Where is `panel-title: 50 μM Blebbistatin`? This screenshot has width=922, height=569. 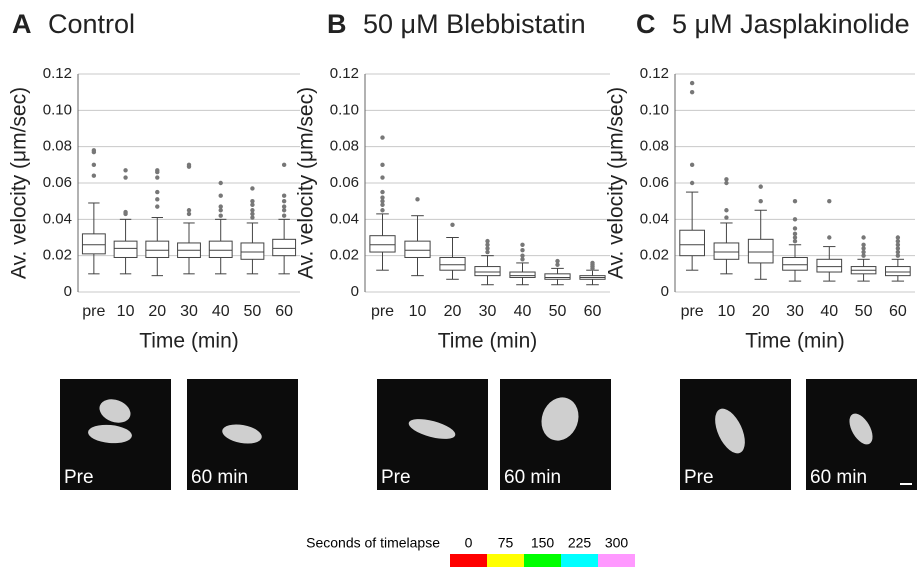
panel-title: 50 μM Blebbistatin is located at coordinates (474, 24).